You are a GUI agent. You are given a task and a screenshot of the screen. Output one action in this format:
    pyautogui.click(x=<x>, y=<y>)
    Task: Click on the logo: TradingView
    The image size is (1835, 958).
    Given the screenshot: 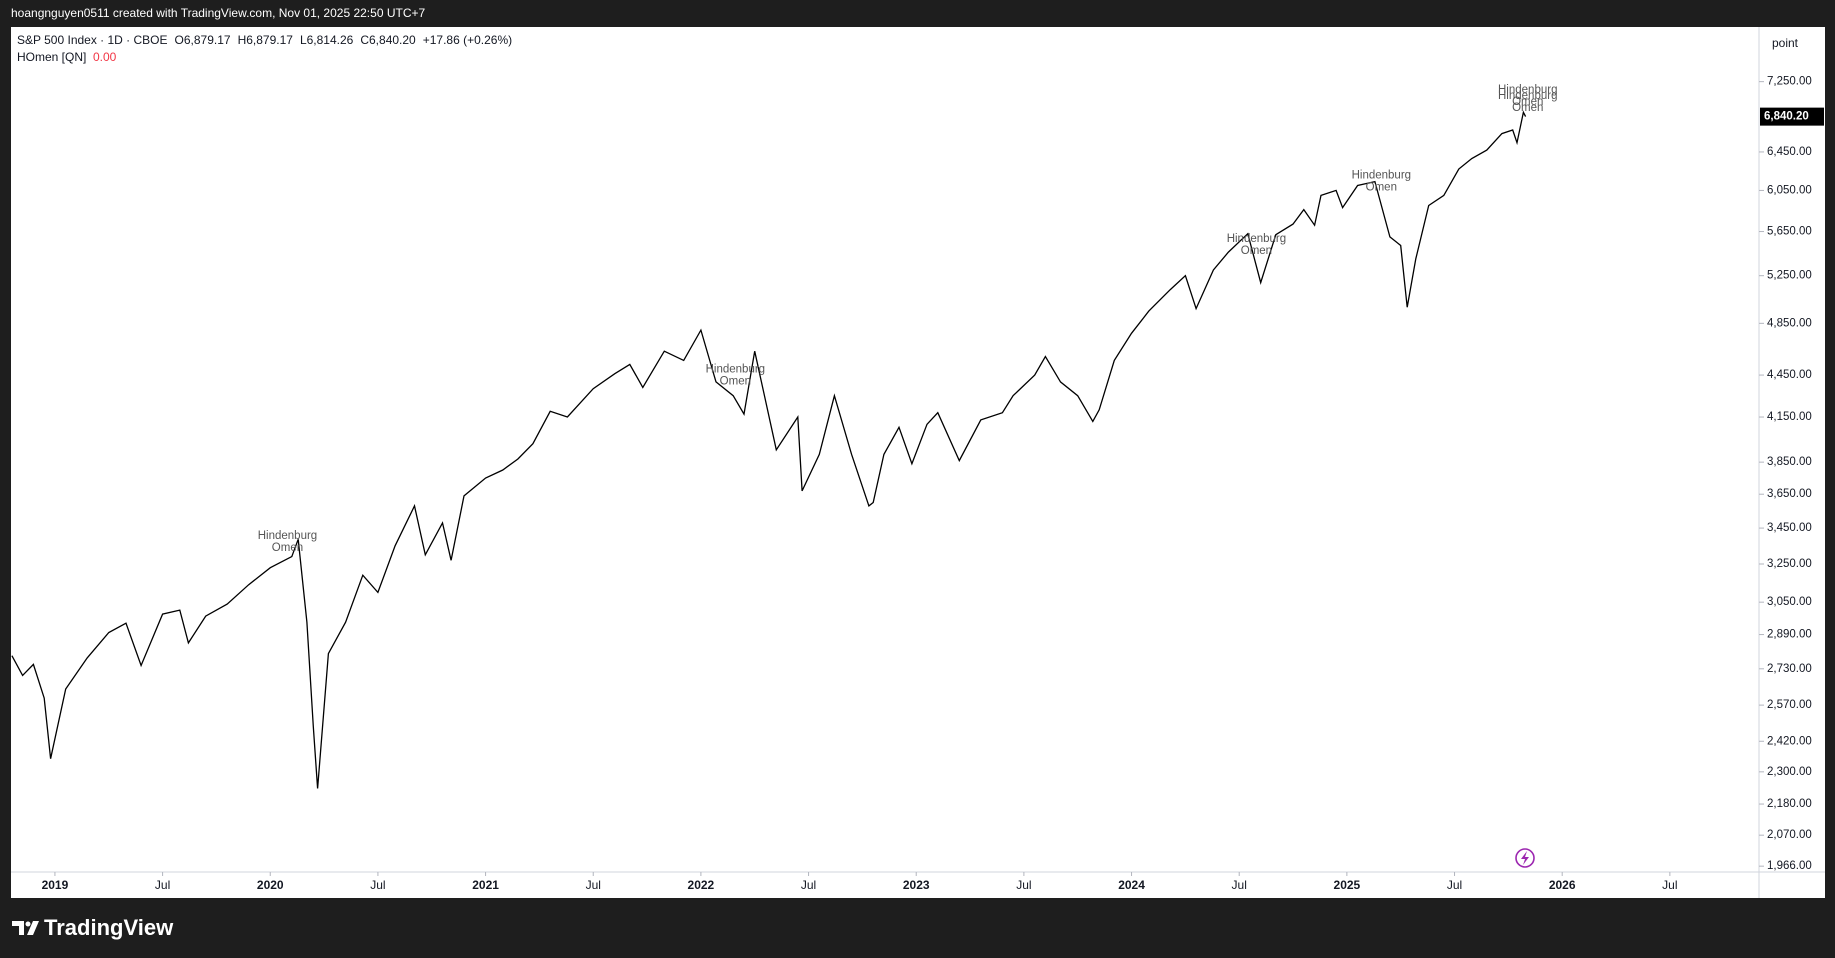 What is the action you would take?
    pyautogui.click(x=93, y=927)
    